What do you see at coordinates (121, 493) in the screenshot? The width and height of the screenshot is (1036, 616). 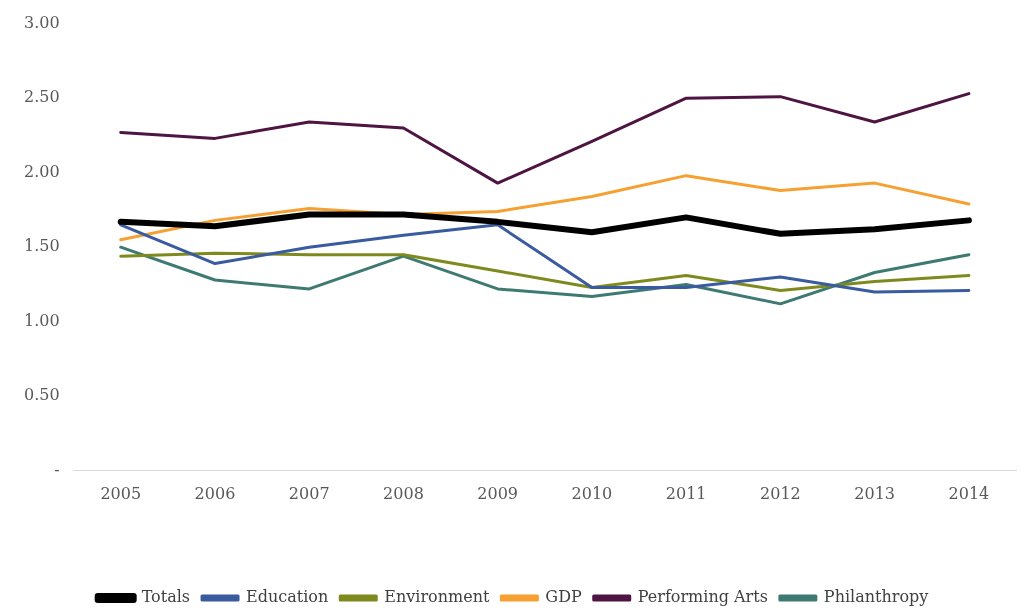 I see `x-tick-label: 2005` at bounding box center [121, 493].